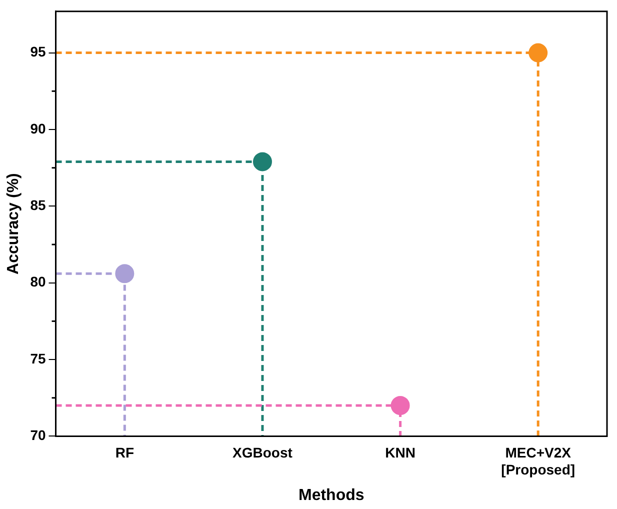 The height and width of the screenshot is (509, 617). I want to click on y-tick-label: 90, so click(38, 128).